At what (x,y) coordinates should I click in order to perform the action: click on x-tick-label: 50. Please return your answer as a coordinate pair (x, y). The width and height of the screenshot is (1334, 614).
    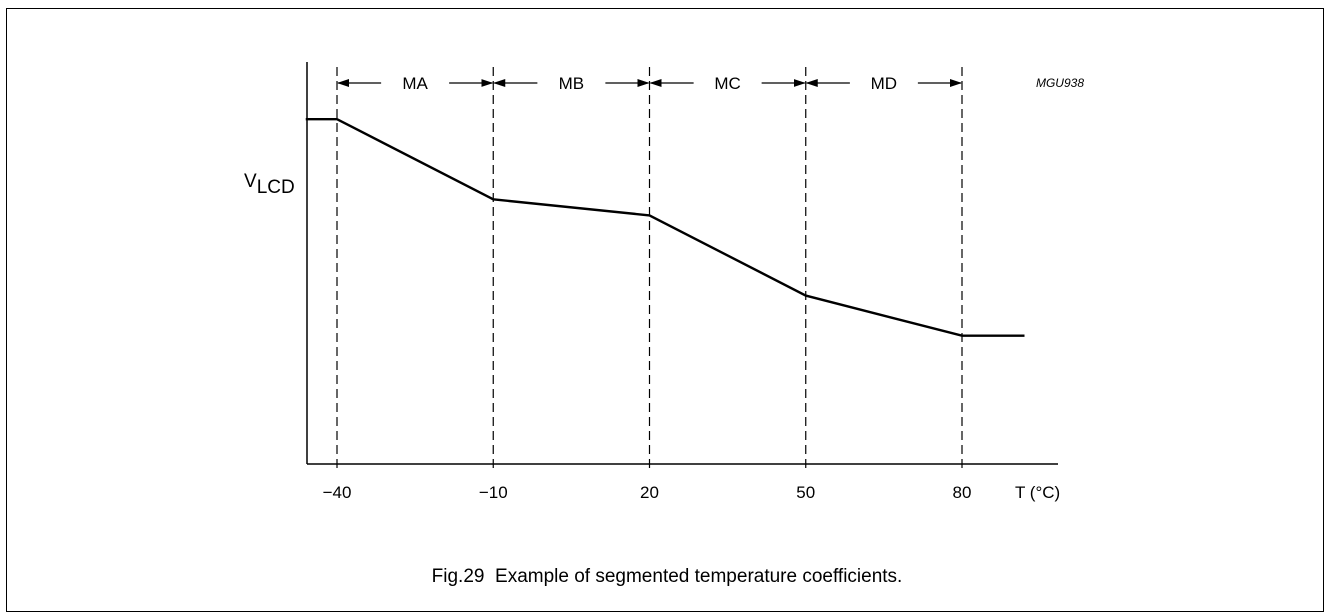
    Looking at the image, I should click on (805, 492).